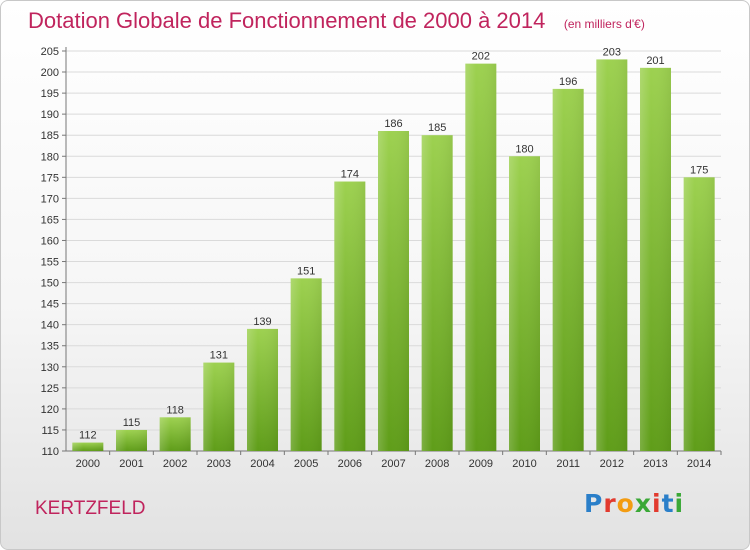 The width and height of the screenshot is (750, 550). Describe the element at coordinates (262, 389) in the screenshot. I see `bar-shine-2004` at that location.